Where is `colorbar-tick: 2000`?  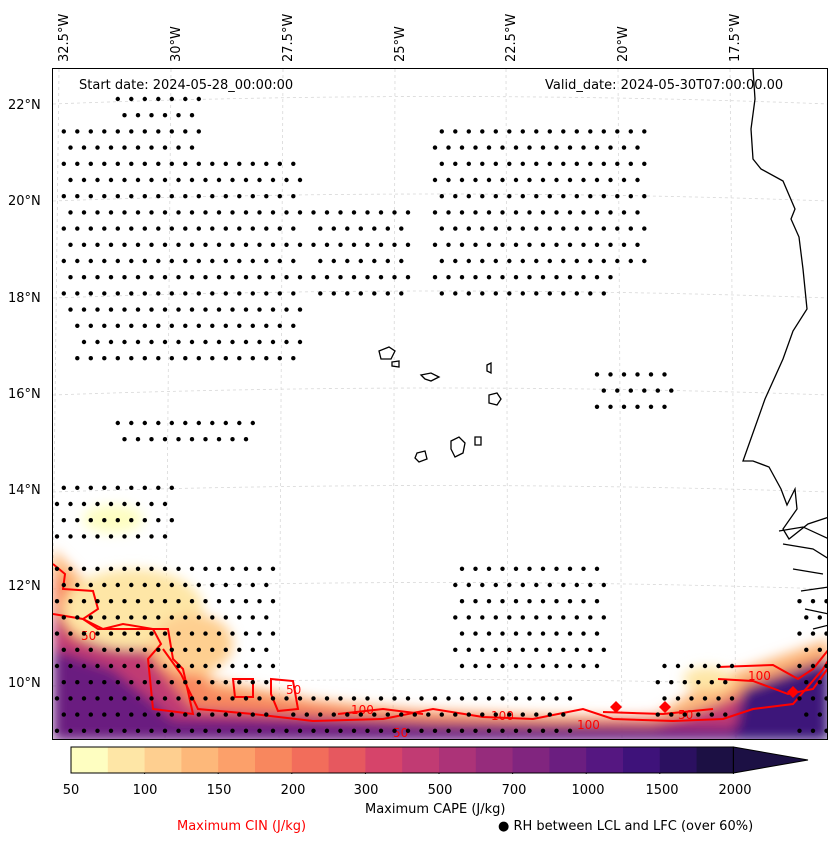 colorbar-tick: 2000 is located at coordinates (735, 790).